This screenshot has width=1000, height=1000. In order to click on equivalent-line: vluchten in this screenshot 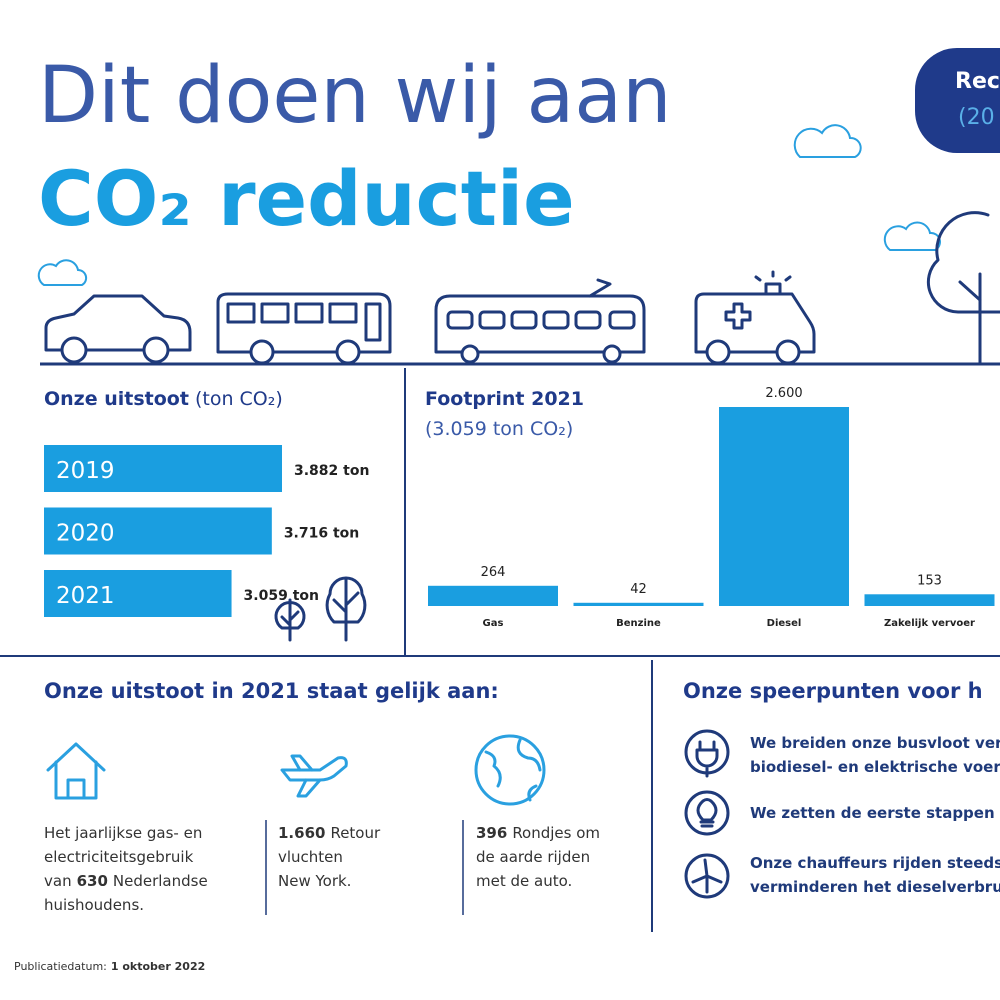, I will do `click(310, 857)`.